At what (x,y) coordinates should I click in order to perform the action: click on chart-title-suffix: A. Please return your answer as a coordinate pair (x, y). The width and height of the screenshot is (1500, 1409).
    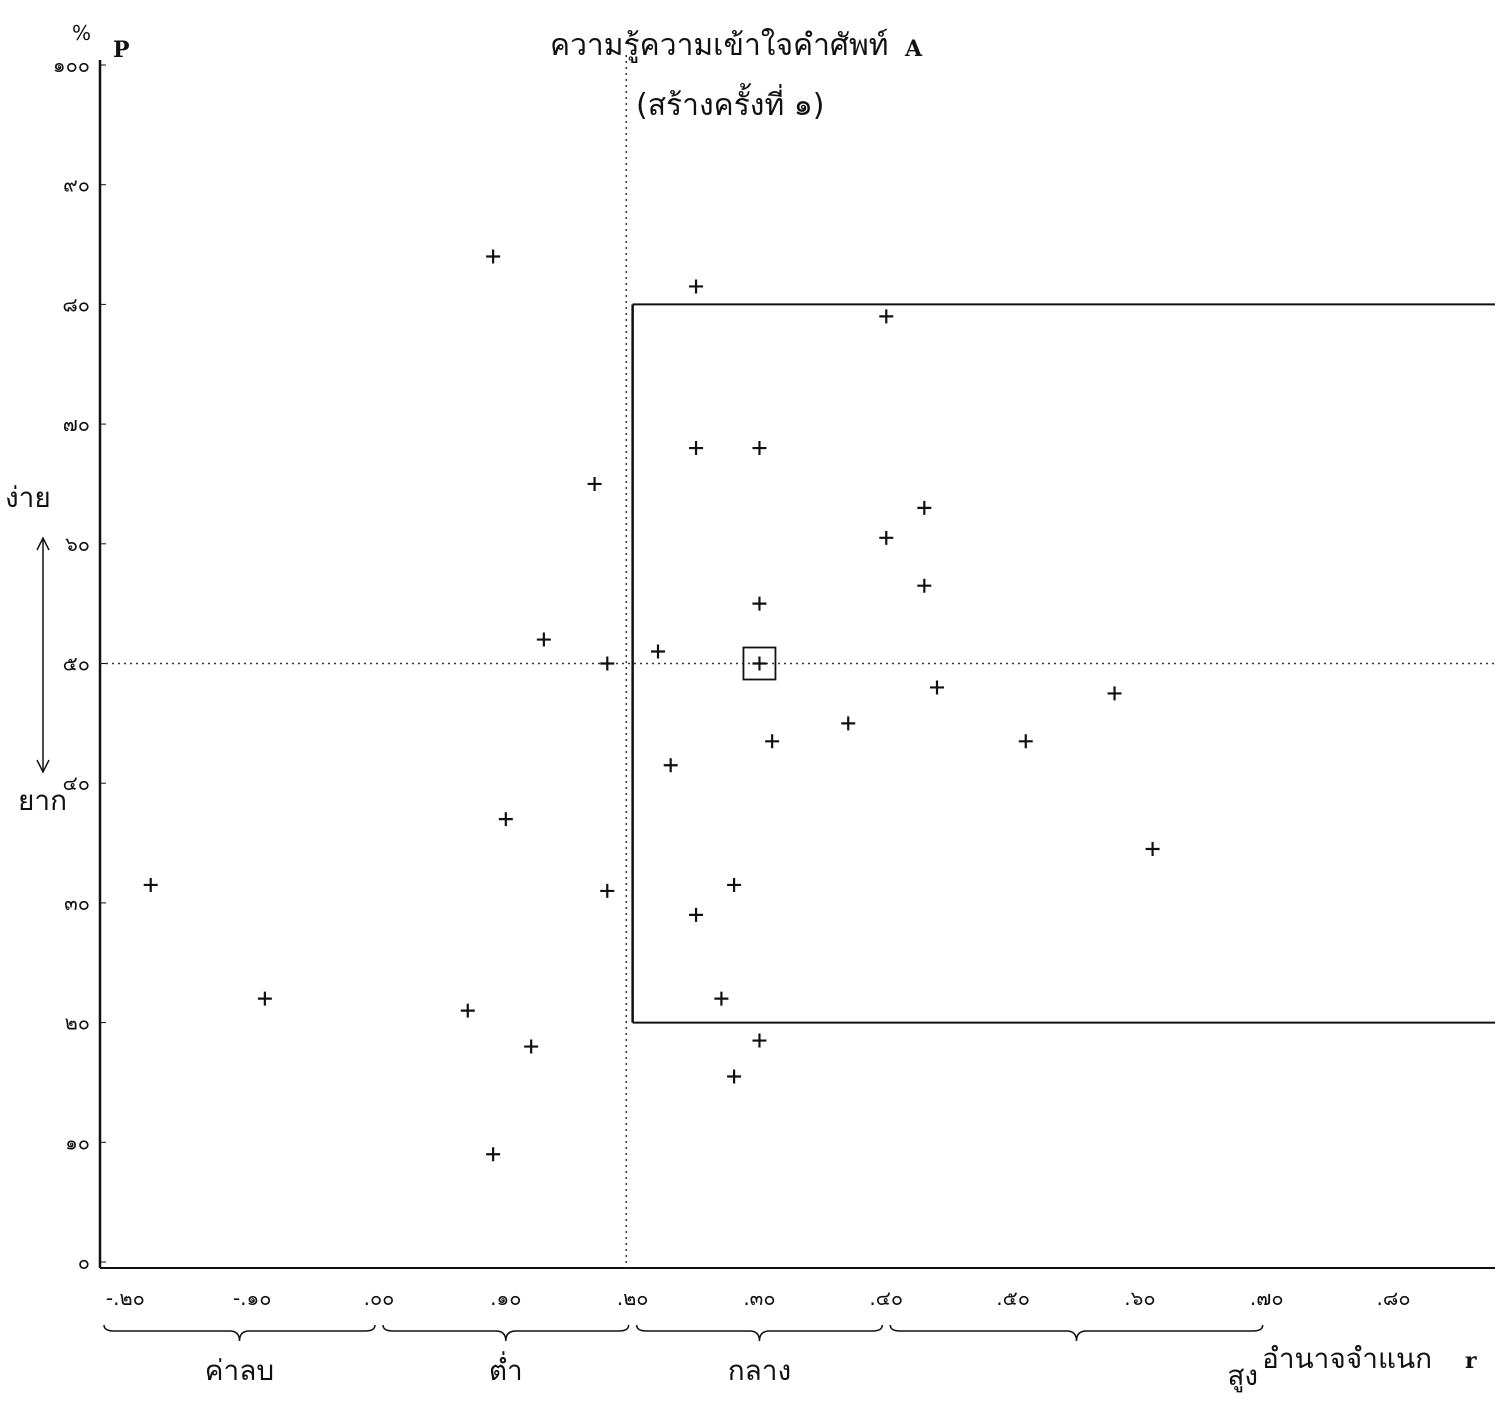
    Looking at the image, I should click on (913, 49).